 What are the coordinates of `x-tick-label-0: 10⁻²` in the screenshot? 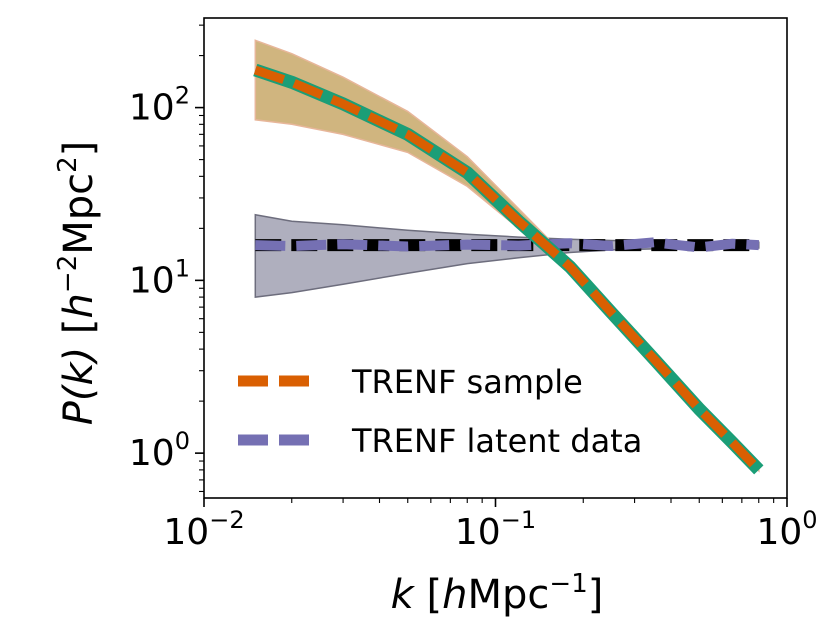 It's located at (203, 529).